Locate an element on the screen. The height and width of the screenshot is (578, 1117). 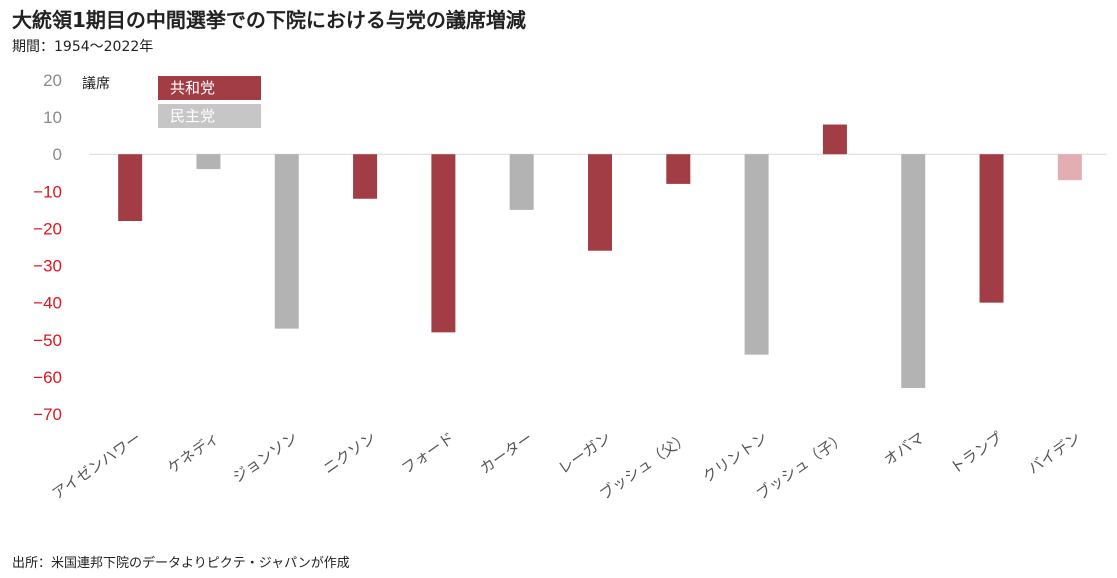
x-category-label: フォード is located at coordinates (427, 453).